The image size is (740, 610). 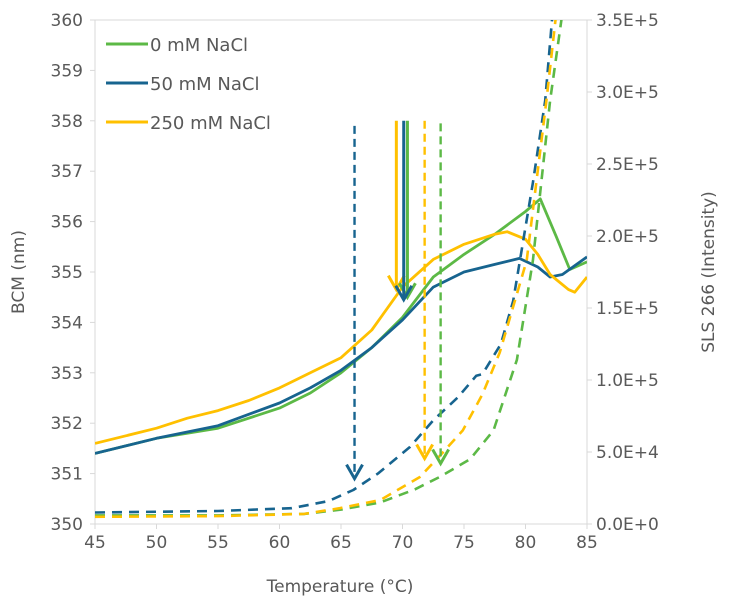 What do you see at coordinates (67, 172) in the screenshot?
I see `y-tick-label: 357` at bounding box center [67, 172].